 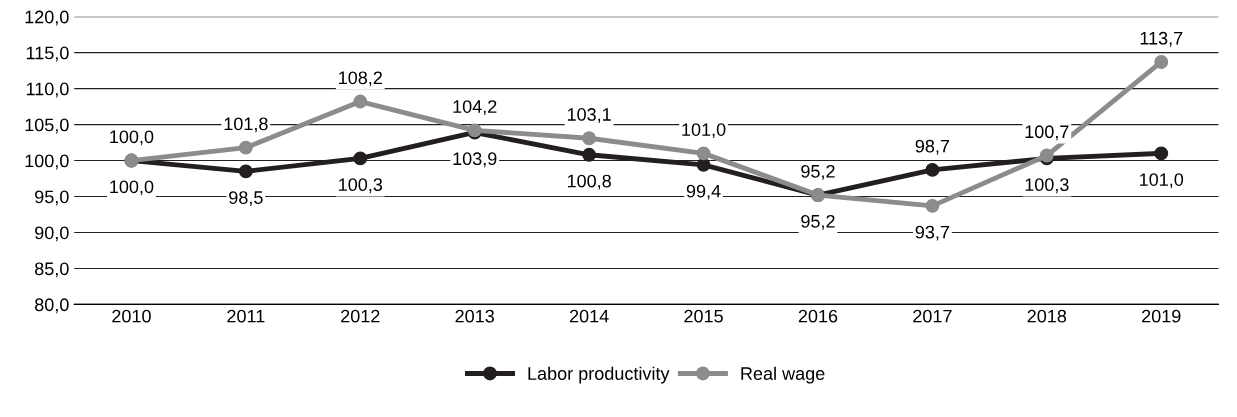 I want to click on x-tick-label: 2015, so click(x=703, y=316).